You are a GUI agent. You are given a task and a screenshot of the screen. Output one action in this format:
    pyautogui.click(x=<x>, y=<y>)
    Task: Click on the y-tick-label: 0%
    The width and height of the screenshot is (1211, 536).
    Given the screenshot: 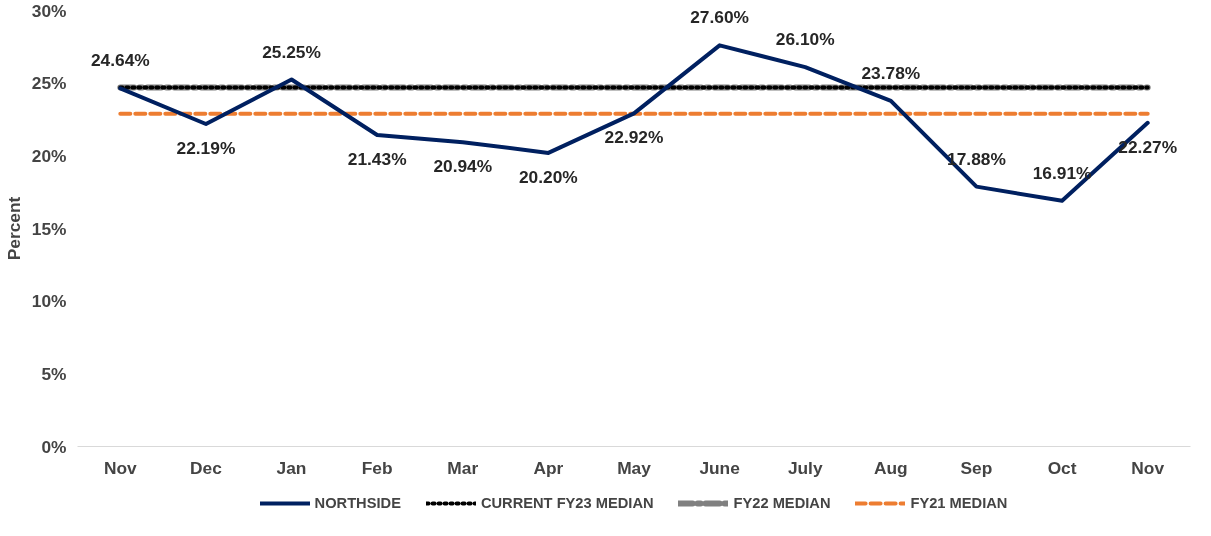 What is the action you would take?
    pyautogui.click(x=54, y=446)
    